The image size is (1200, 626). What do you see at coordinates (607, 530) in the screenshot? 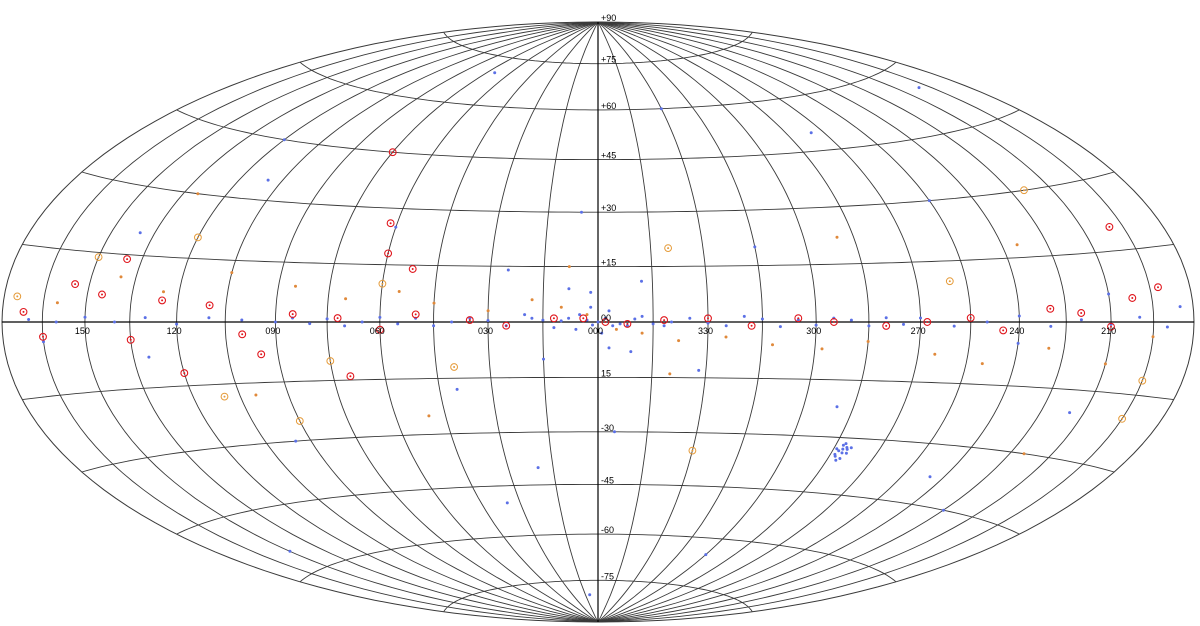
I see `lat-tick-label: -60` at bounding box center [607, 530].